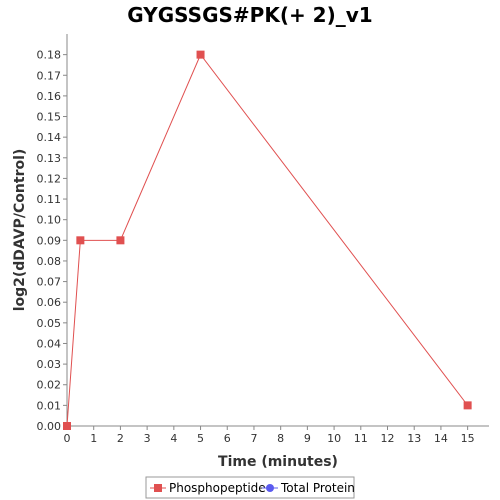 This screenshot has height=500, width=500. I want to click on x-tick-label: 3, so click(147, 438).